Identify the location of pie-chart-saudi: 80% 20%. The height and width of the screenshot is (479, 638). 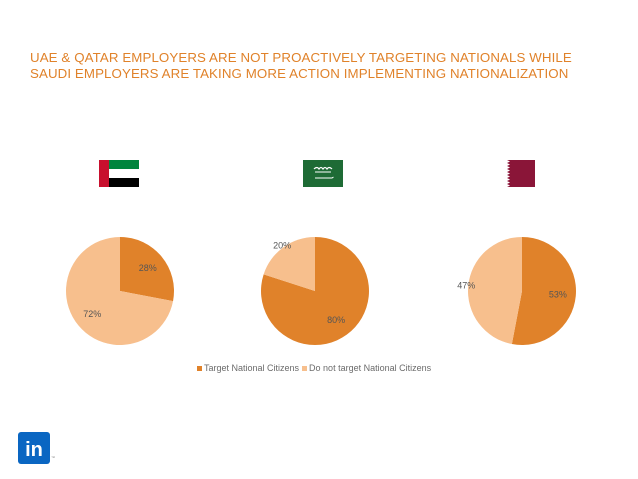
(315, 291).